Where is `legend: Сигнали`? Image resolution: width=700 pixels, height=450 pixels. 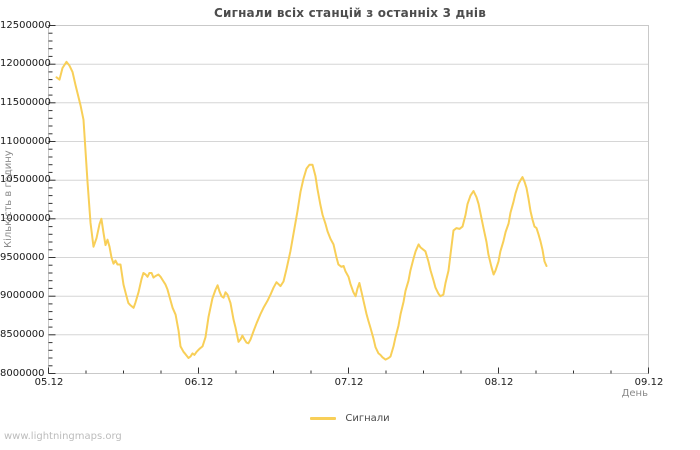
legend: Сигнали is located at coordinates (350, 418).